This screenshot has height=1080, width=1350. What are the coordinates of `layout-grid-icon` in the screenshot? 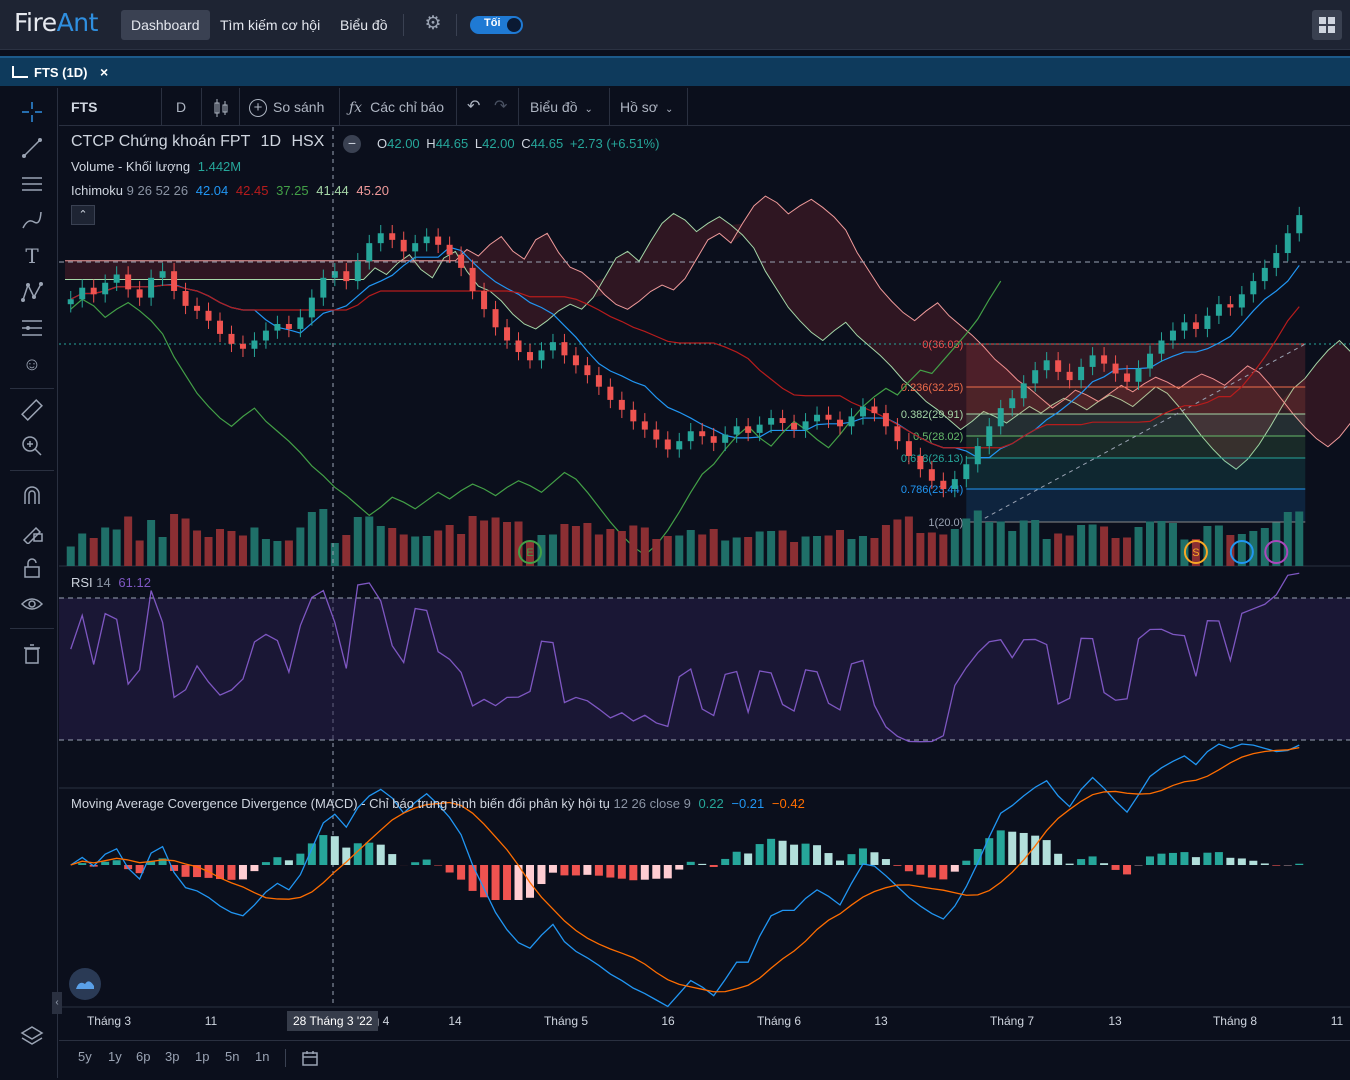 It's located at (1327, 25).